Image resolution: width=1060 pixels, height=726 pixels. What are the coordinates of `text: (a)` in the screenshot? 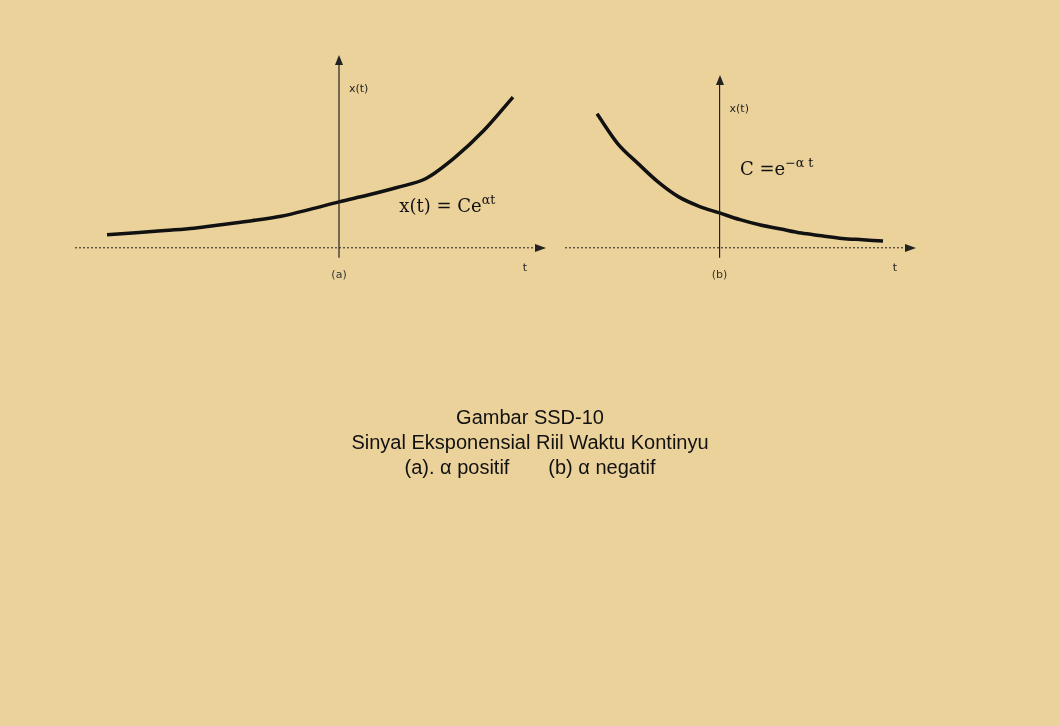 It's located at (339, 274).